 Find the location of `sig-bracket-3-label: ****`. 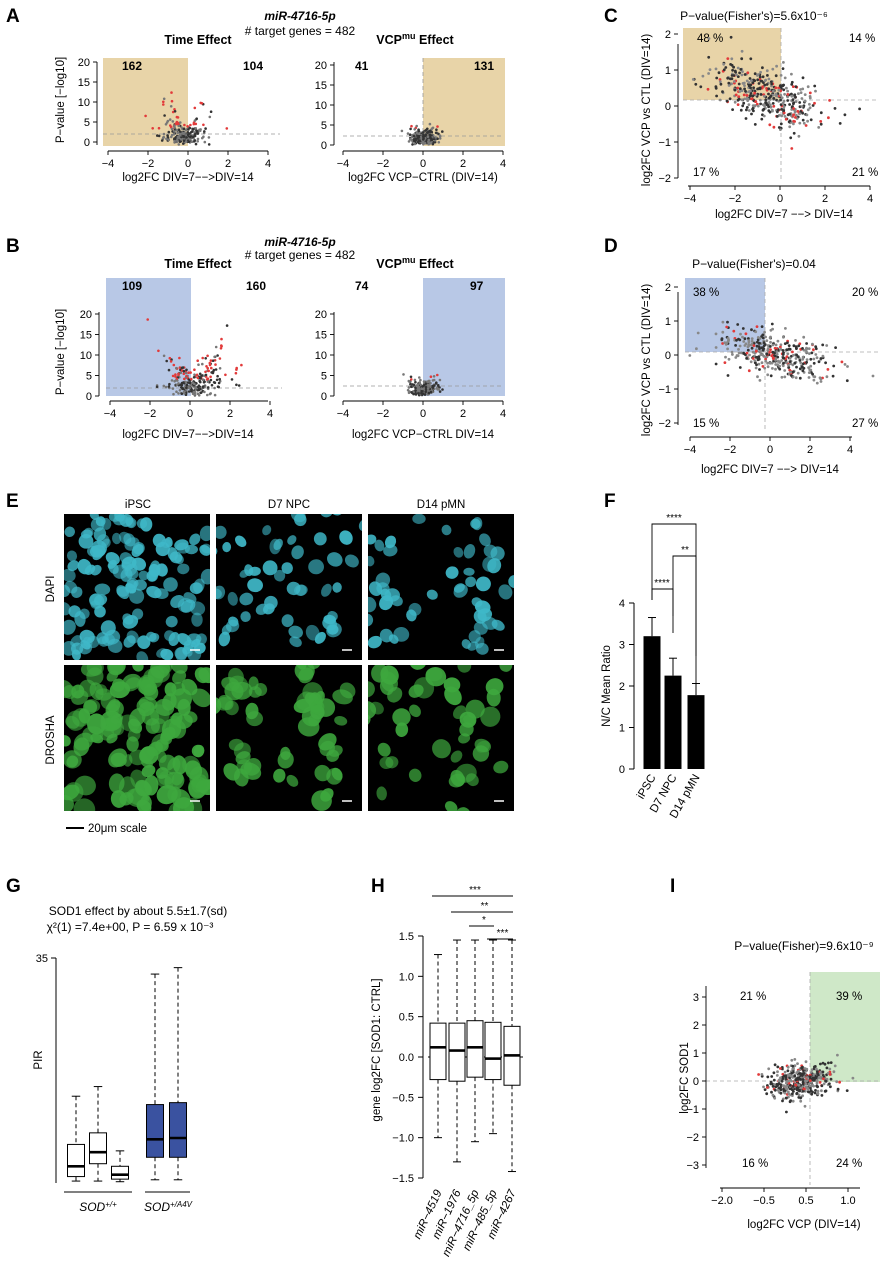

sig-bracket-3-label: **** is located at coordinates (662, 583).